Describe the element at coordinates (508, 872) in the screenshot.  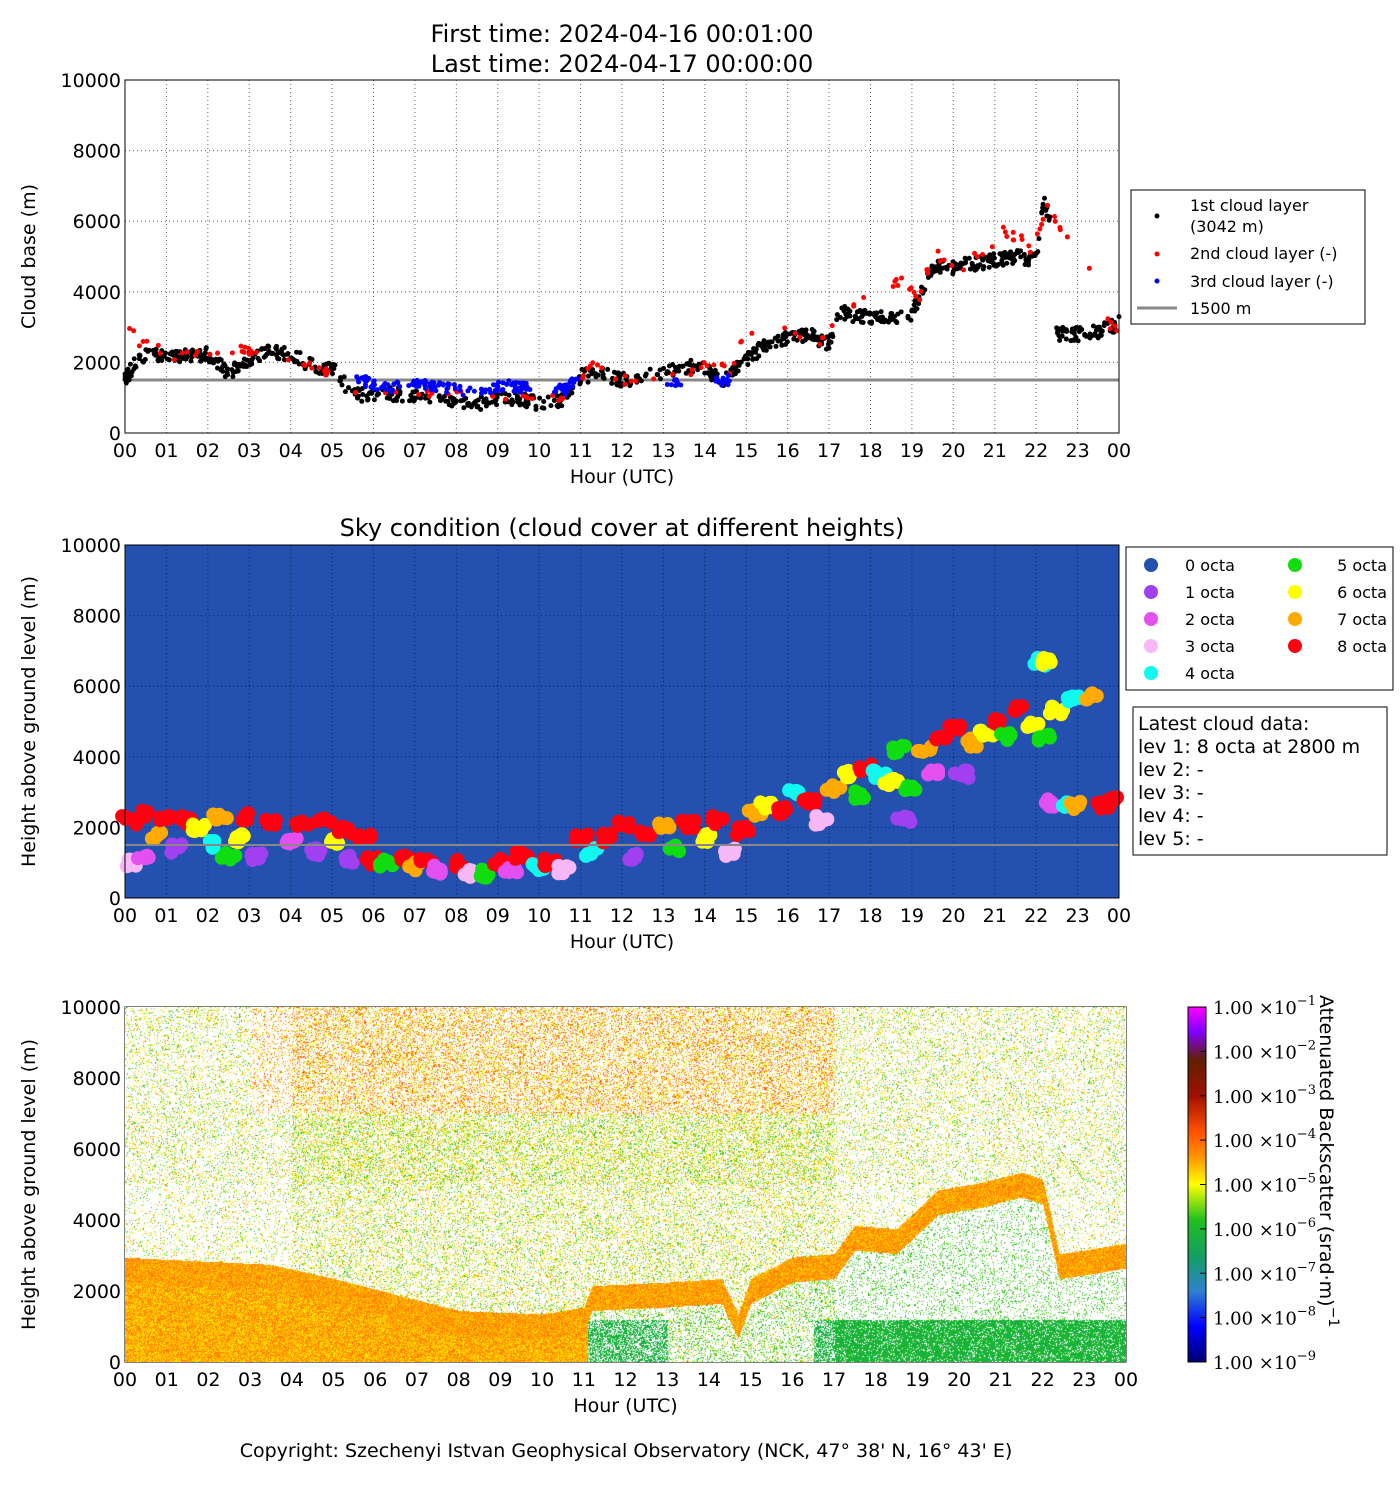
I see `sky-point-2-octa` at that location.